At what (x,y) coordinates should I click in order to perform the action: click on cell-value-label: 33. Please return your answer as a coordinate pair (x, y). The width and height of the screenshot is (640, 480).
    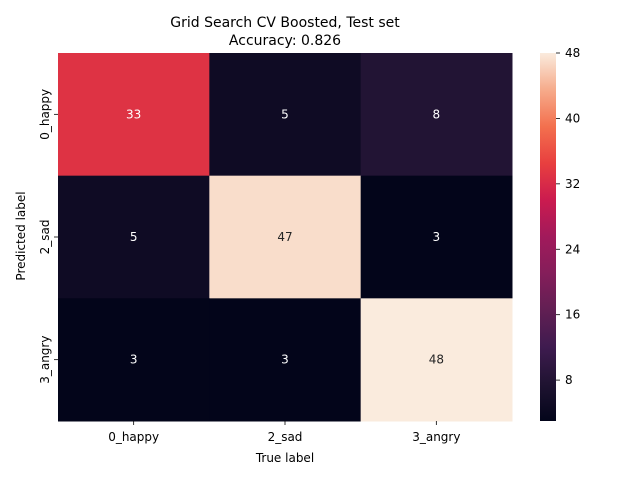
    Looking at the image, I should click on (133, 114).